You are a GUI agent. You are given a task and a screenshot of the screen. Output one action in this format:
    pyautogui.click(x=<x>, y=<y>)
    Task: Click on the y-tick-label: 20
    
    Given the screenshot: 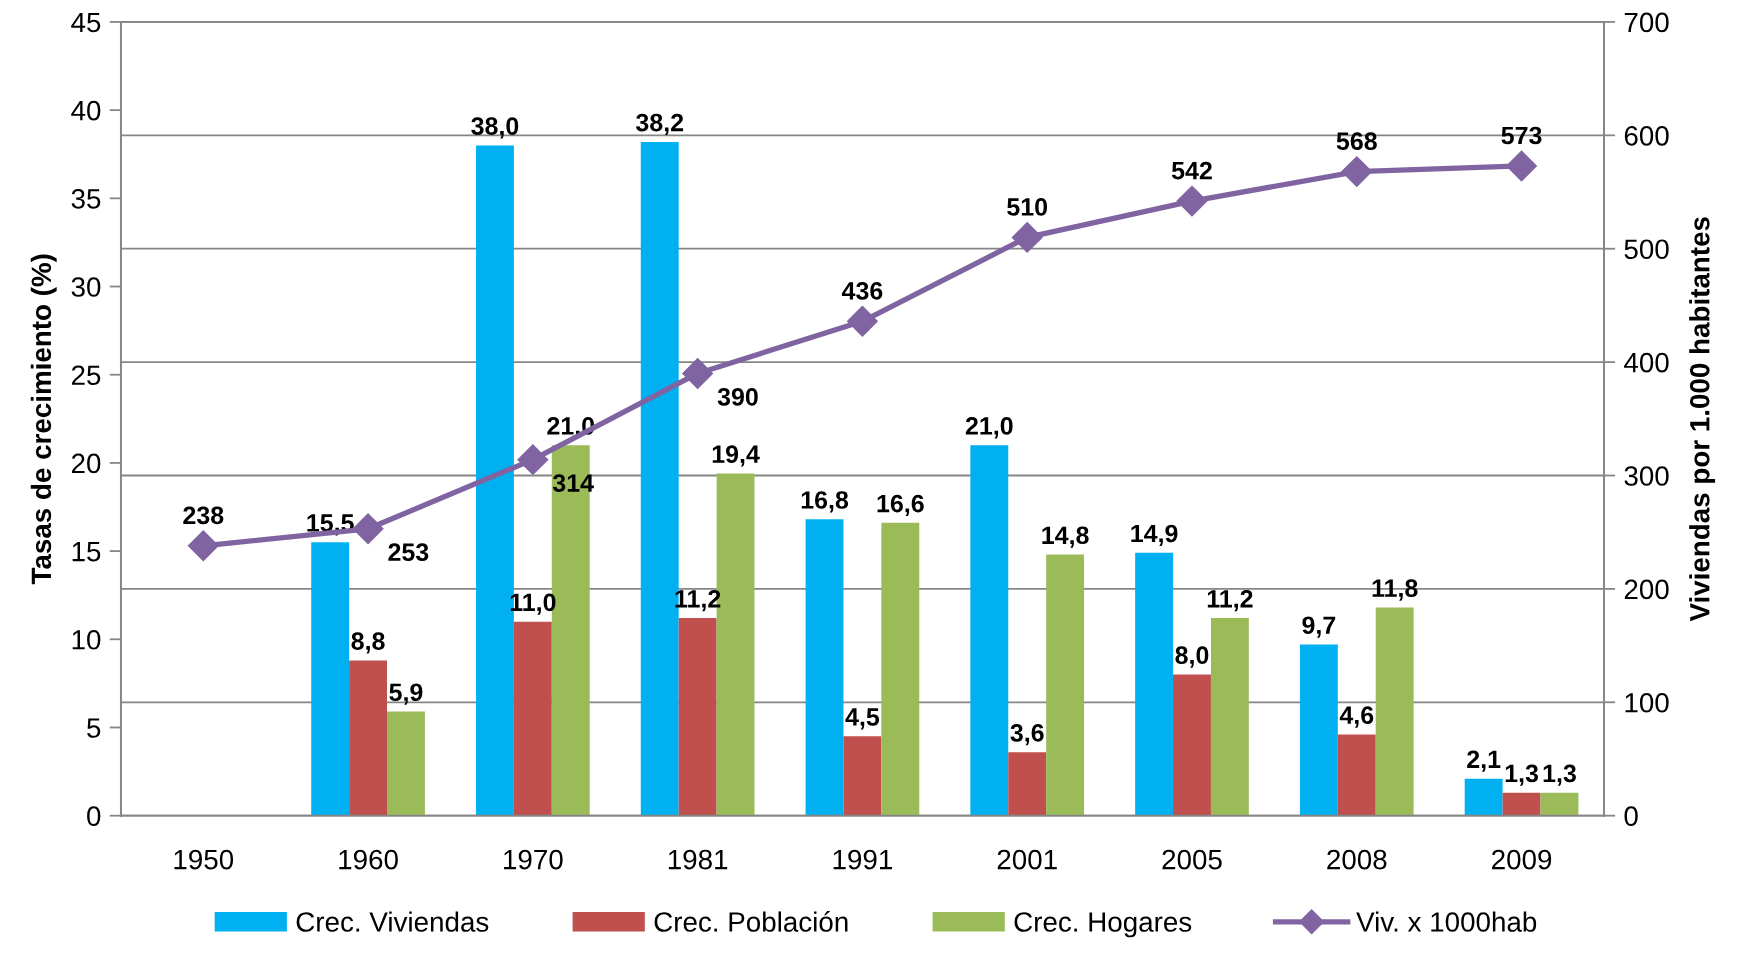 What is the action you would take?
    pyautogui.click(x=86, y=463)
    